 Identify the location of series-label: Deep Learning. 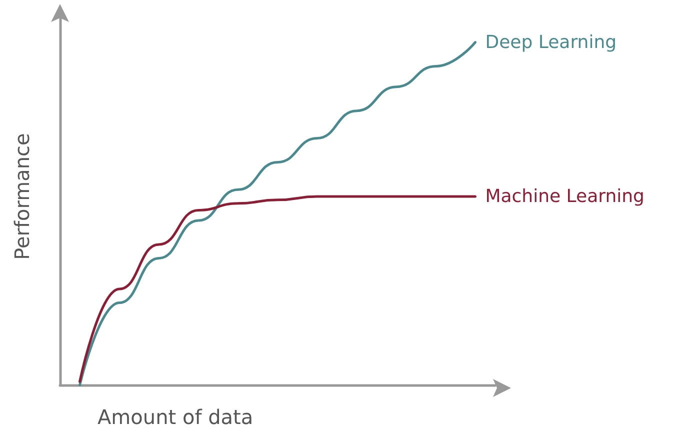
(551, 42).